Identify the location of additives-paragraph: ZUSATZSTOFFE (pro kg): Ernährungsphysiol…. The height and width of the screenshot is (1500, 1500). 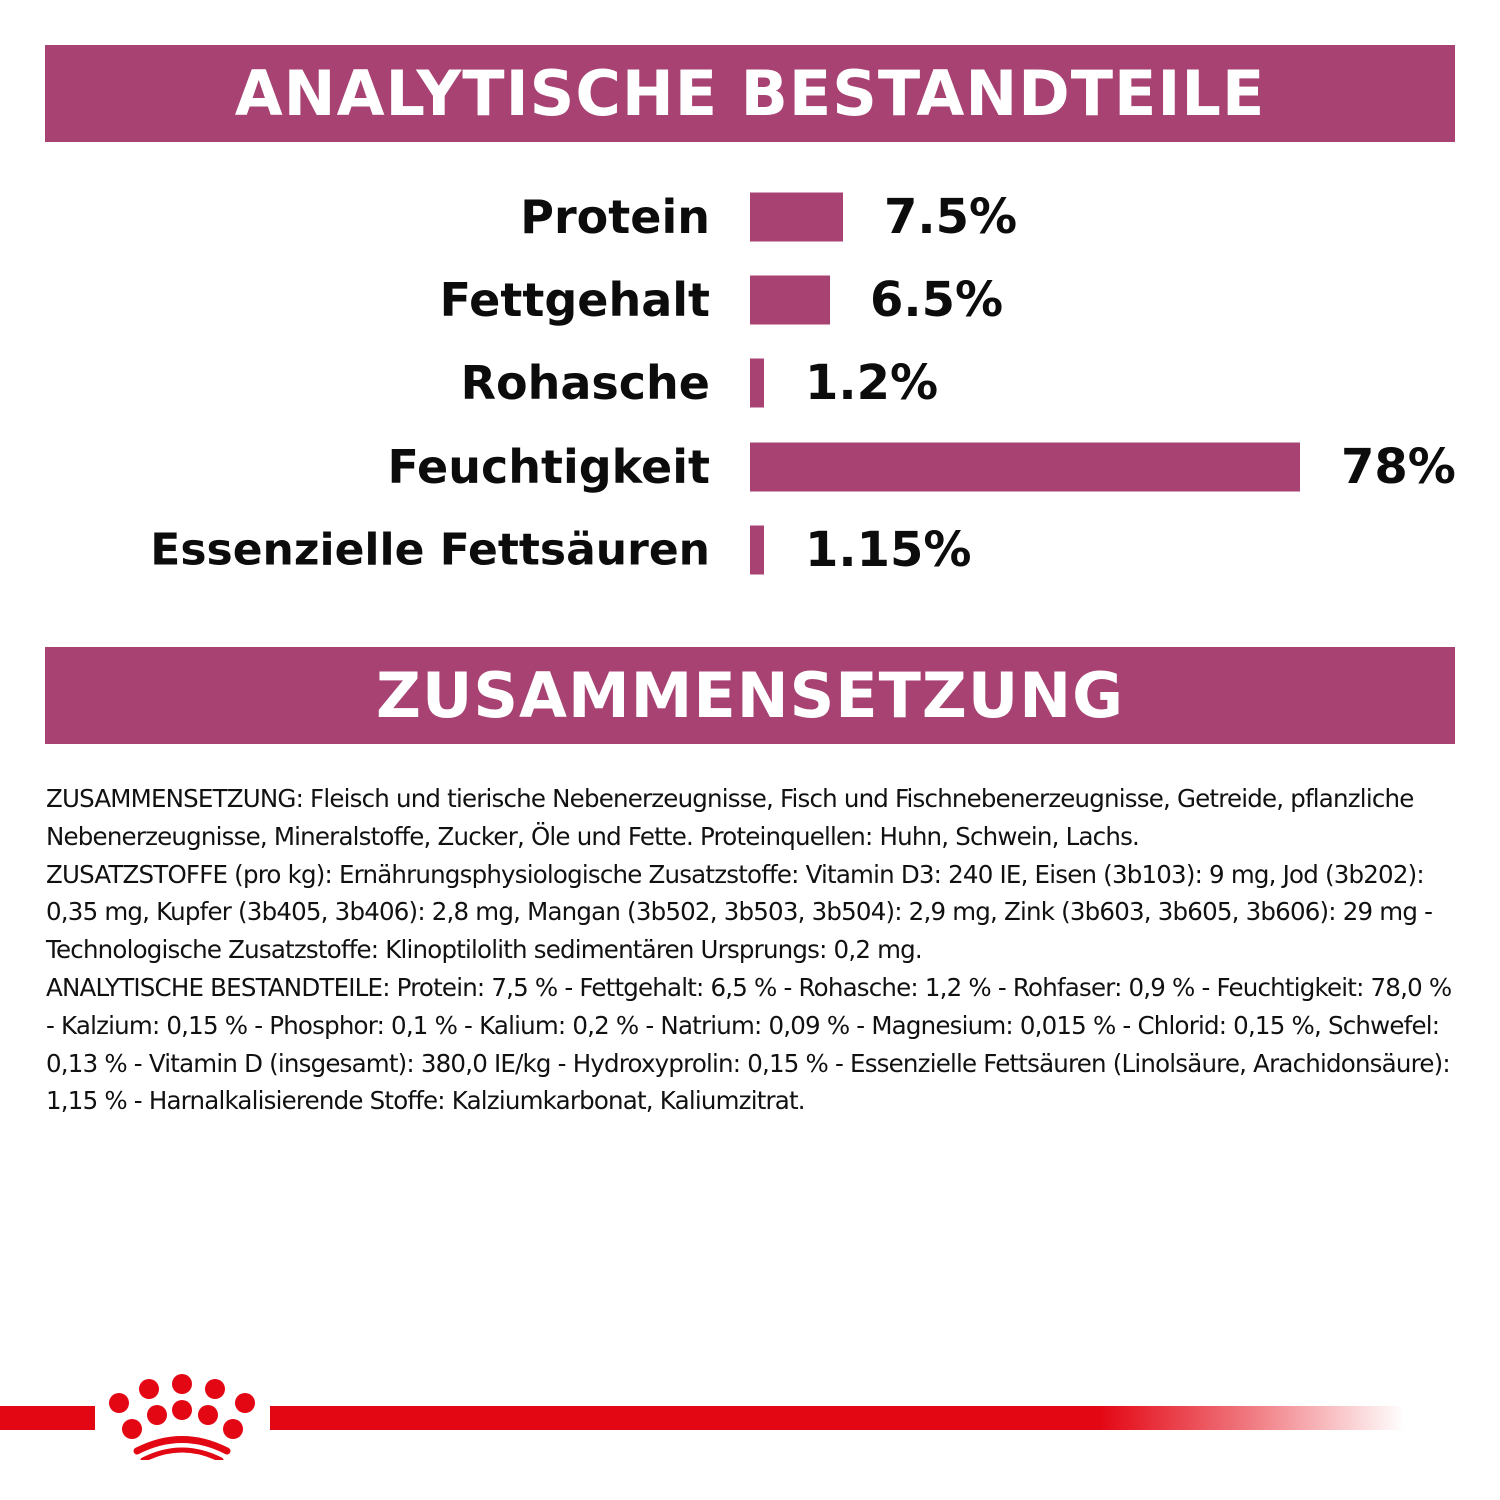
(739, 912).